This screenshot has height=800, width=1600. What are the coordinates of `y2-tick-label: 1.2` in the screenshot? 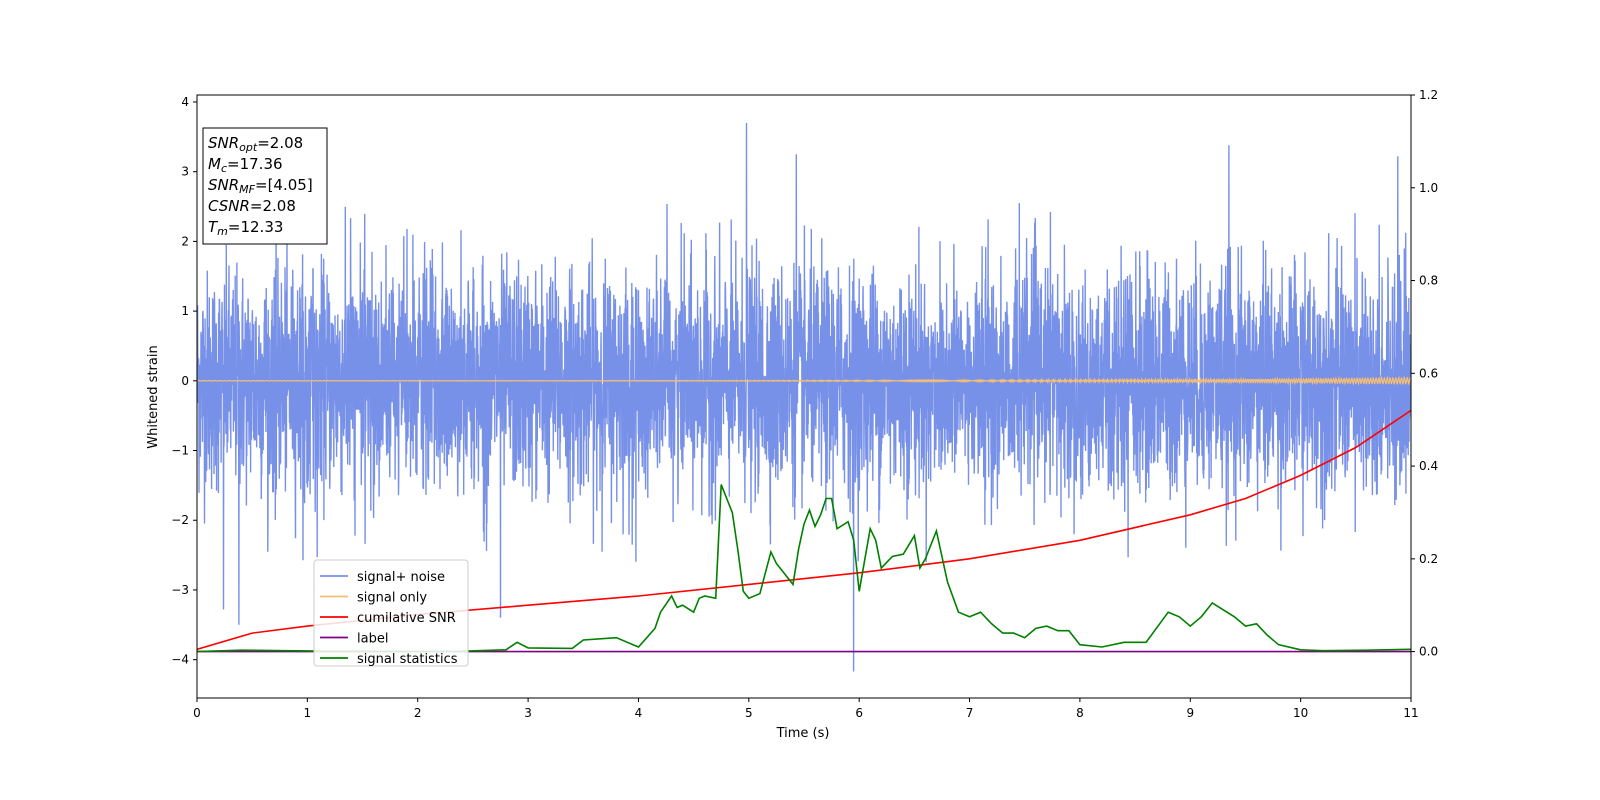 It's located at (1428, 95).